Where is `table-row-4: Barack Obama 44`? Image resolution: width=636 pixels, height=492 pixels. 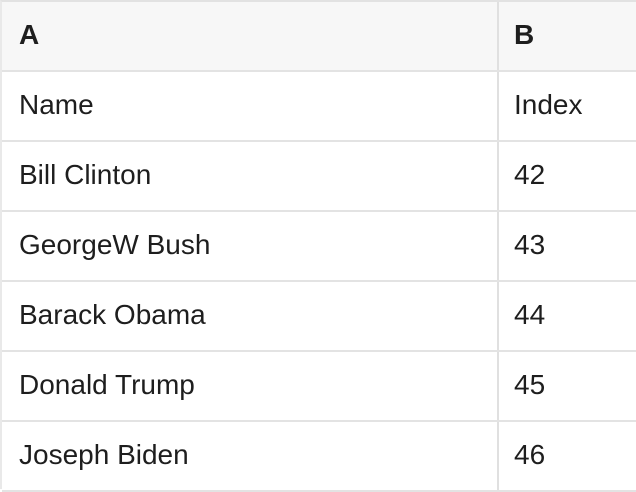
table-row-4: Barack Obama 44 is located at coordinates (319, 317).